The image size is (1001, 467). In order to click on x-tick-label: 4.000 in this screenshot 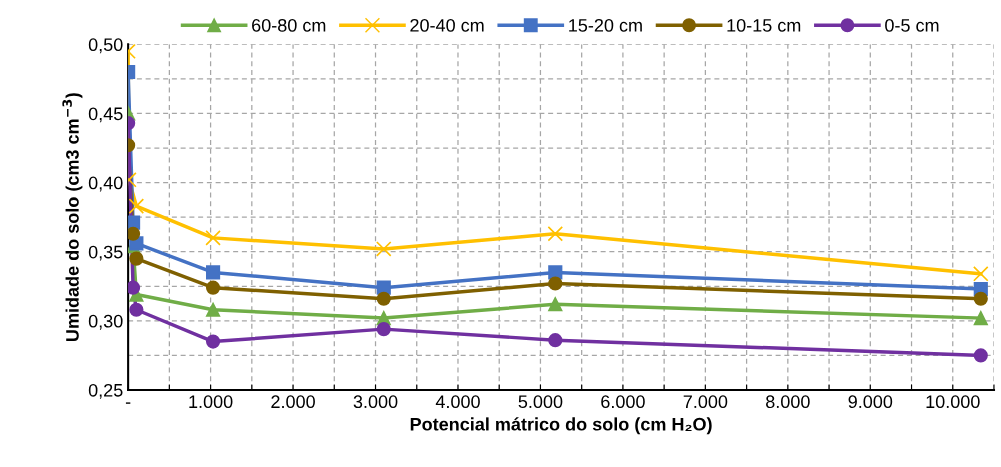, I will do `click(457, 402)`.